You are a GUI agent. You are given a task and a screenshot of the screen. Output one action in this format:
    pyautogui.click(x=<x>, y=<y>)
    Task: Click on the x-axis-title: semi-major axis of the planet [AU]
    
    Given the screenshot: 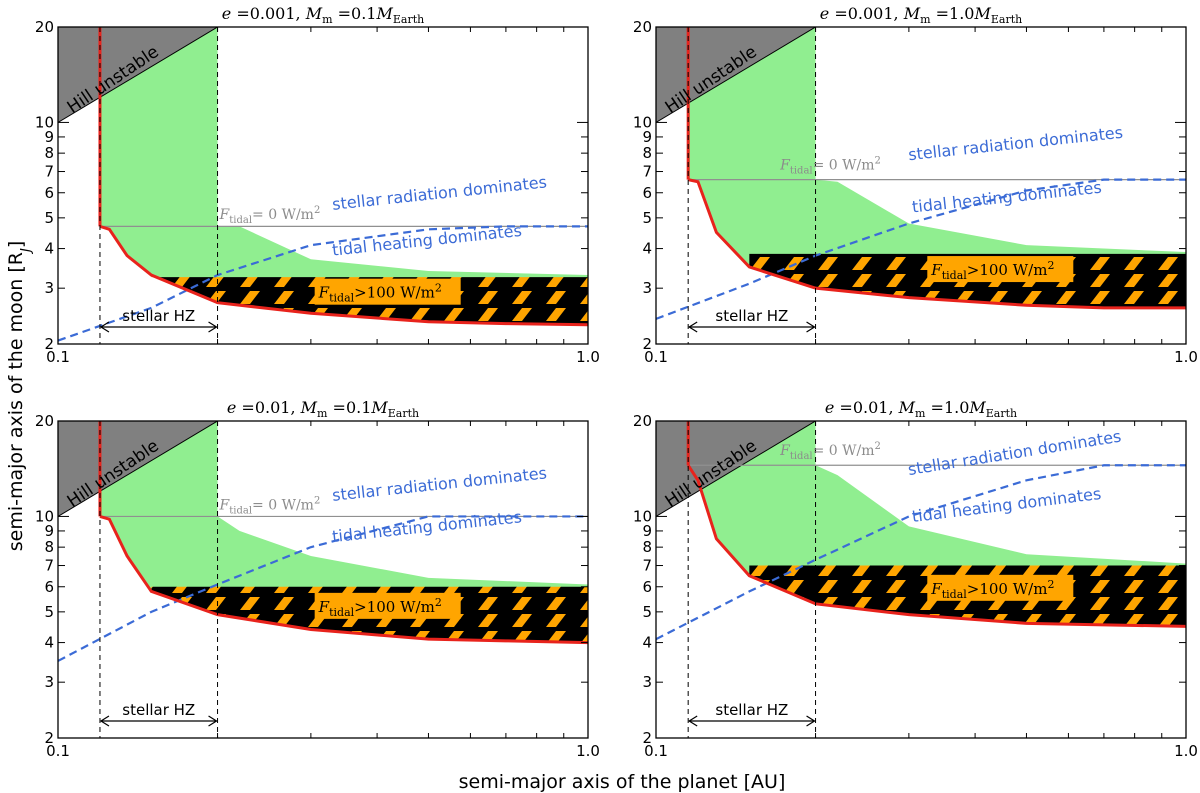 What is the action you would take?
    pyautogui.click(x=622, y=782)
    